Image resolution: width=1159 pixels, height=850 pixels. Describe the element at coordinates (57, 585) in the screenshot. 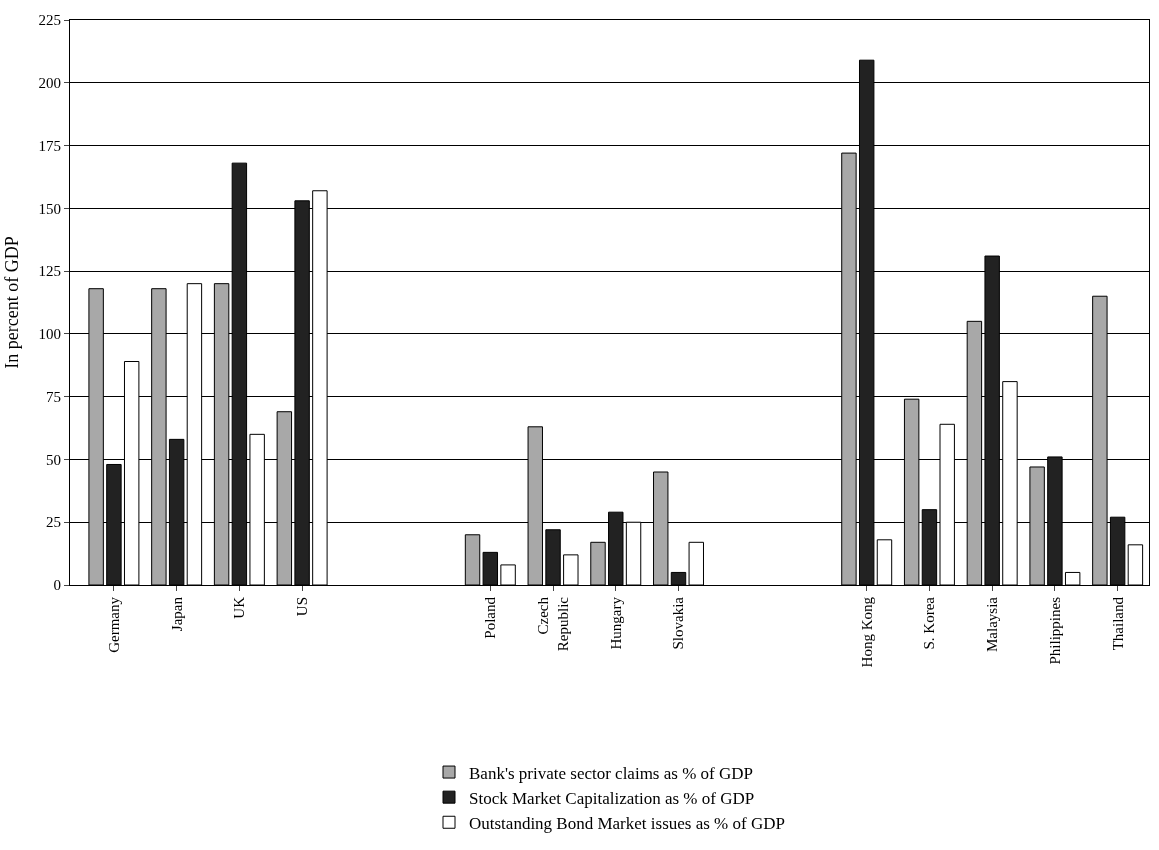

I see `y-tick-label: 0` at that location.